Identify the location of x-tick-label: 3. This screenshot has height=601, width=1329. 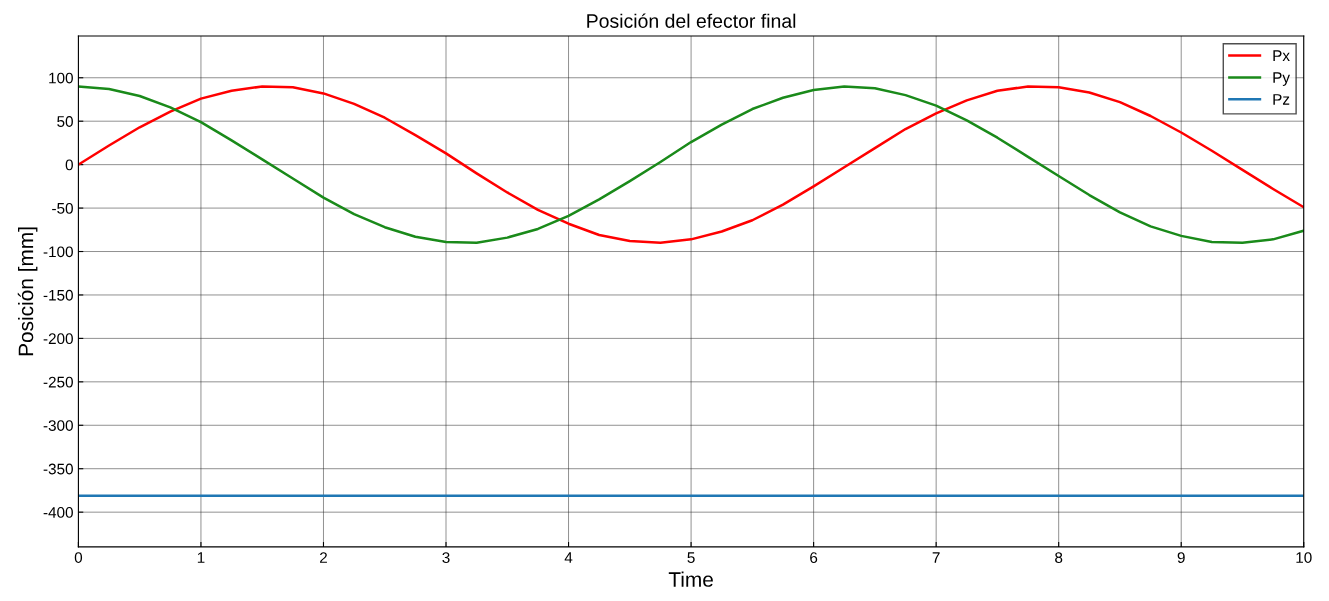
(446, 557).